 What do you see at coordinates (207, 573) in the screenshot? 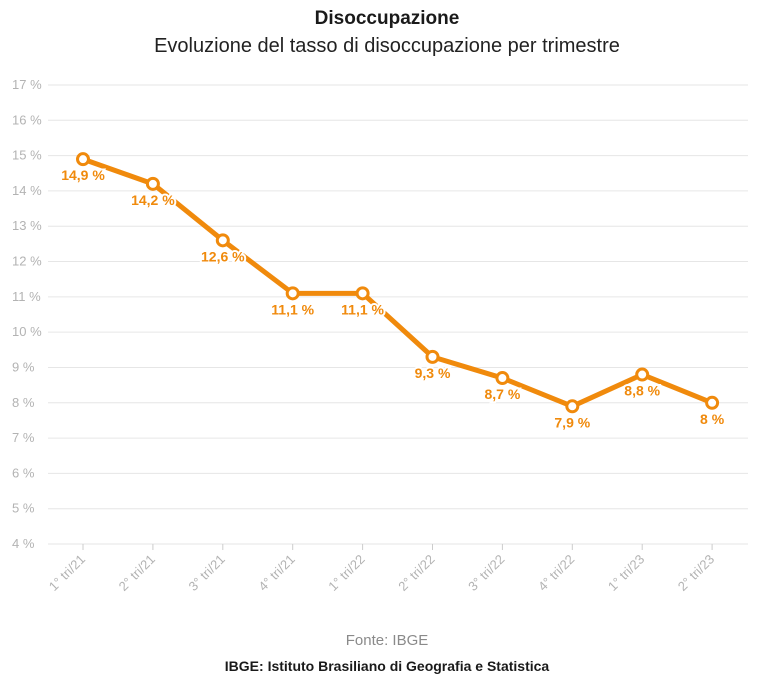
I see `x-tick-label: 3° tri/21` at bounding box center [207, 573].